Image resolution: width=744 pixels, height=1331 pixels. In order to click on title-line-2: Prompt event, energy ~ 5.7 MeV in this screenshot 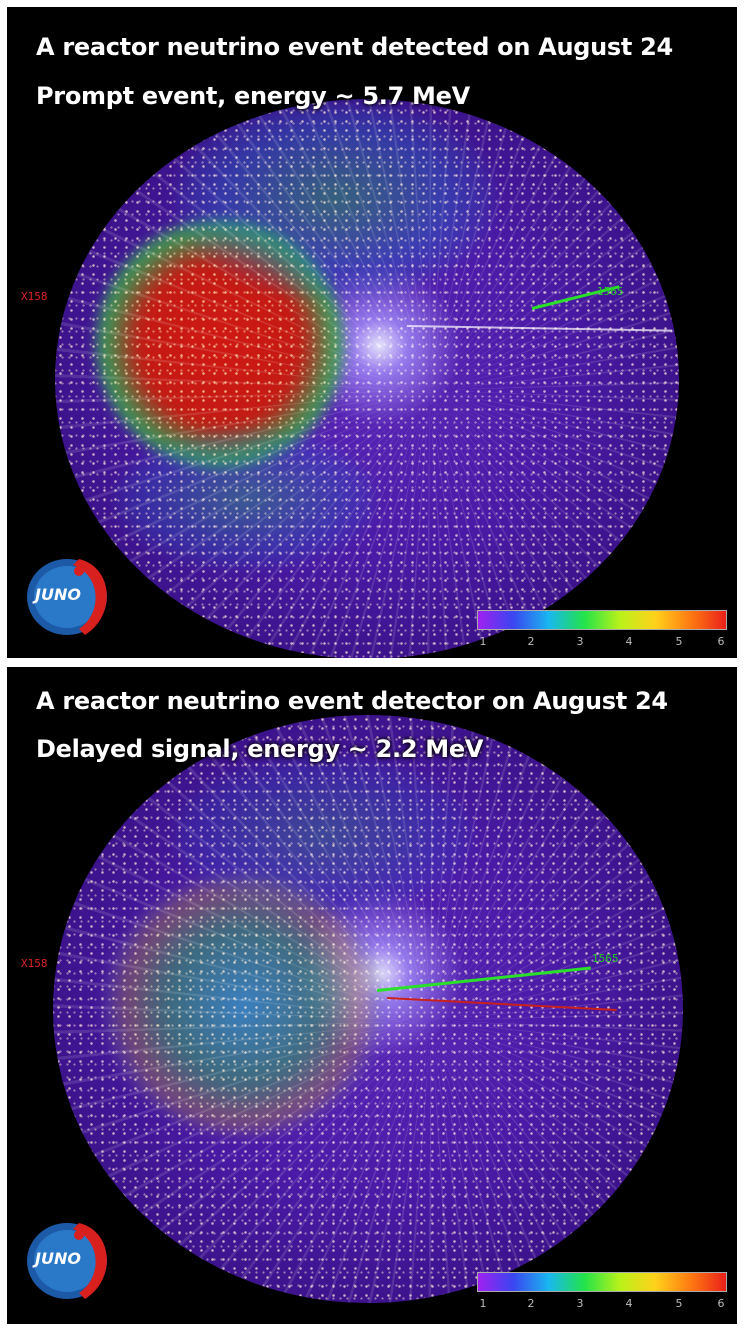, I will do `click(253, 96)`.